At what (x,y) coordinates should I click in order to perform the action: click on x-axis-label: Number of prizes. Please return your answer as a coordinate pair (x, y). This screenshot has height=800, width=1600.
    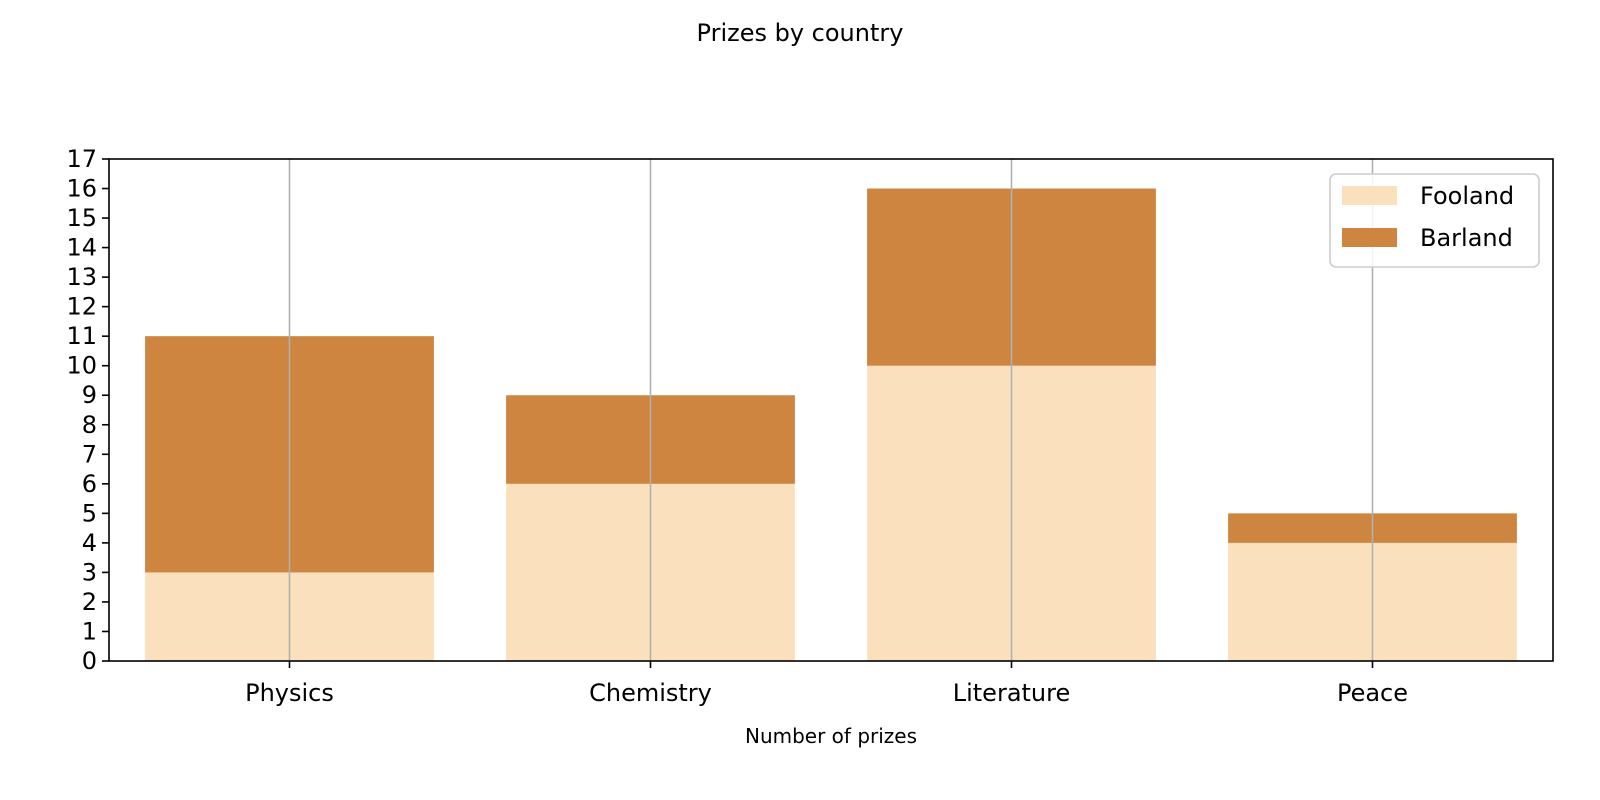
    Looking at the image, I should click on (831, 736).